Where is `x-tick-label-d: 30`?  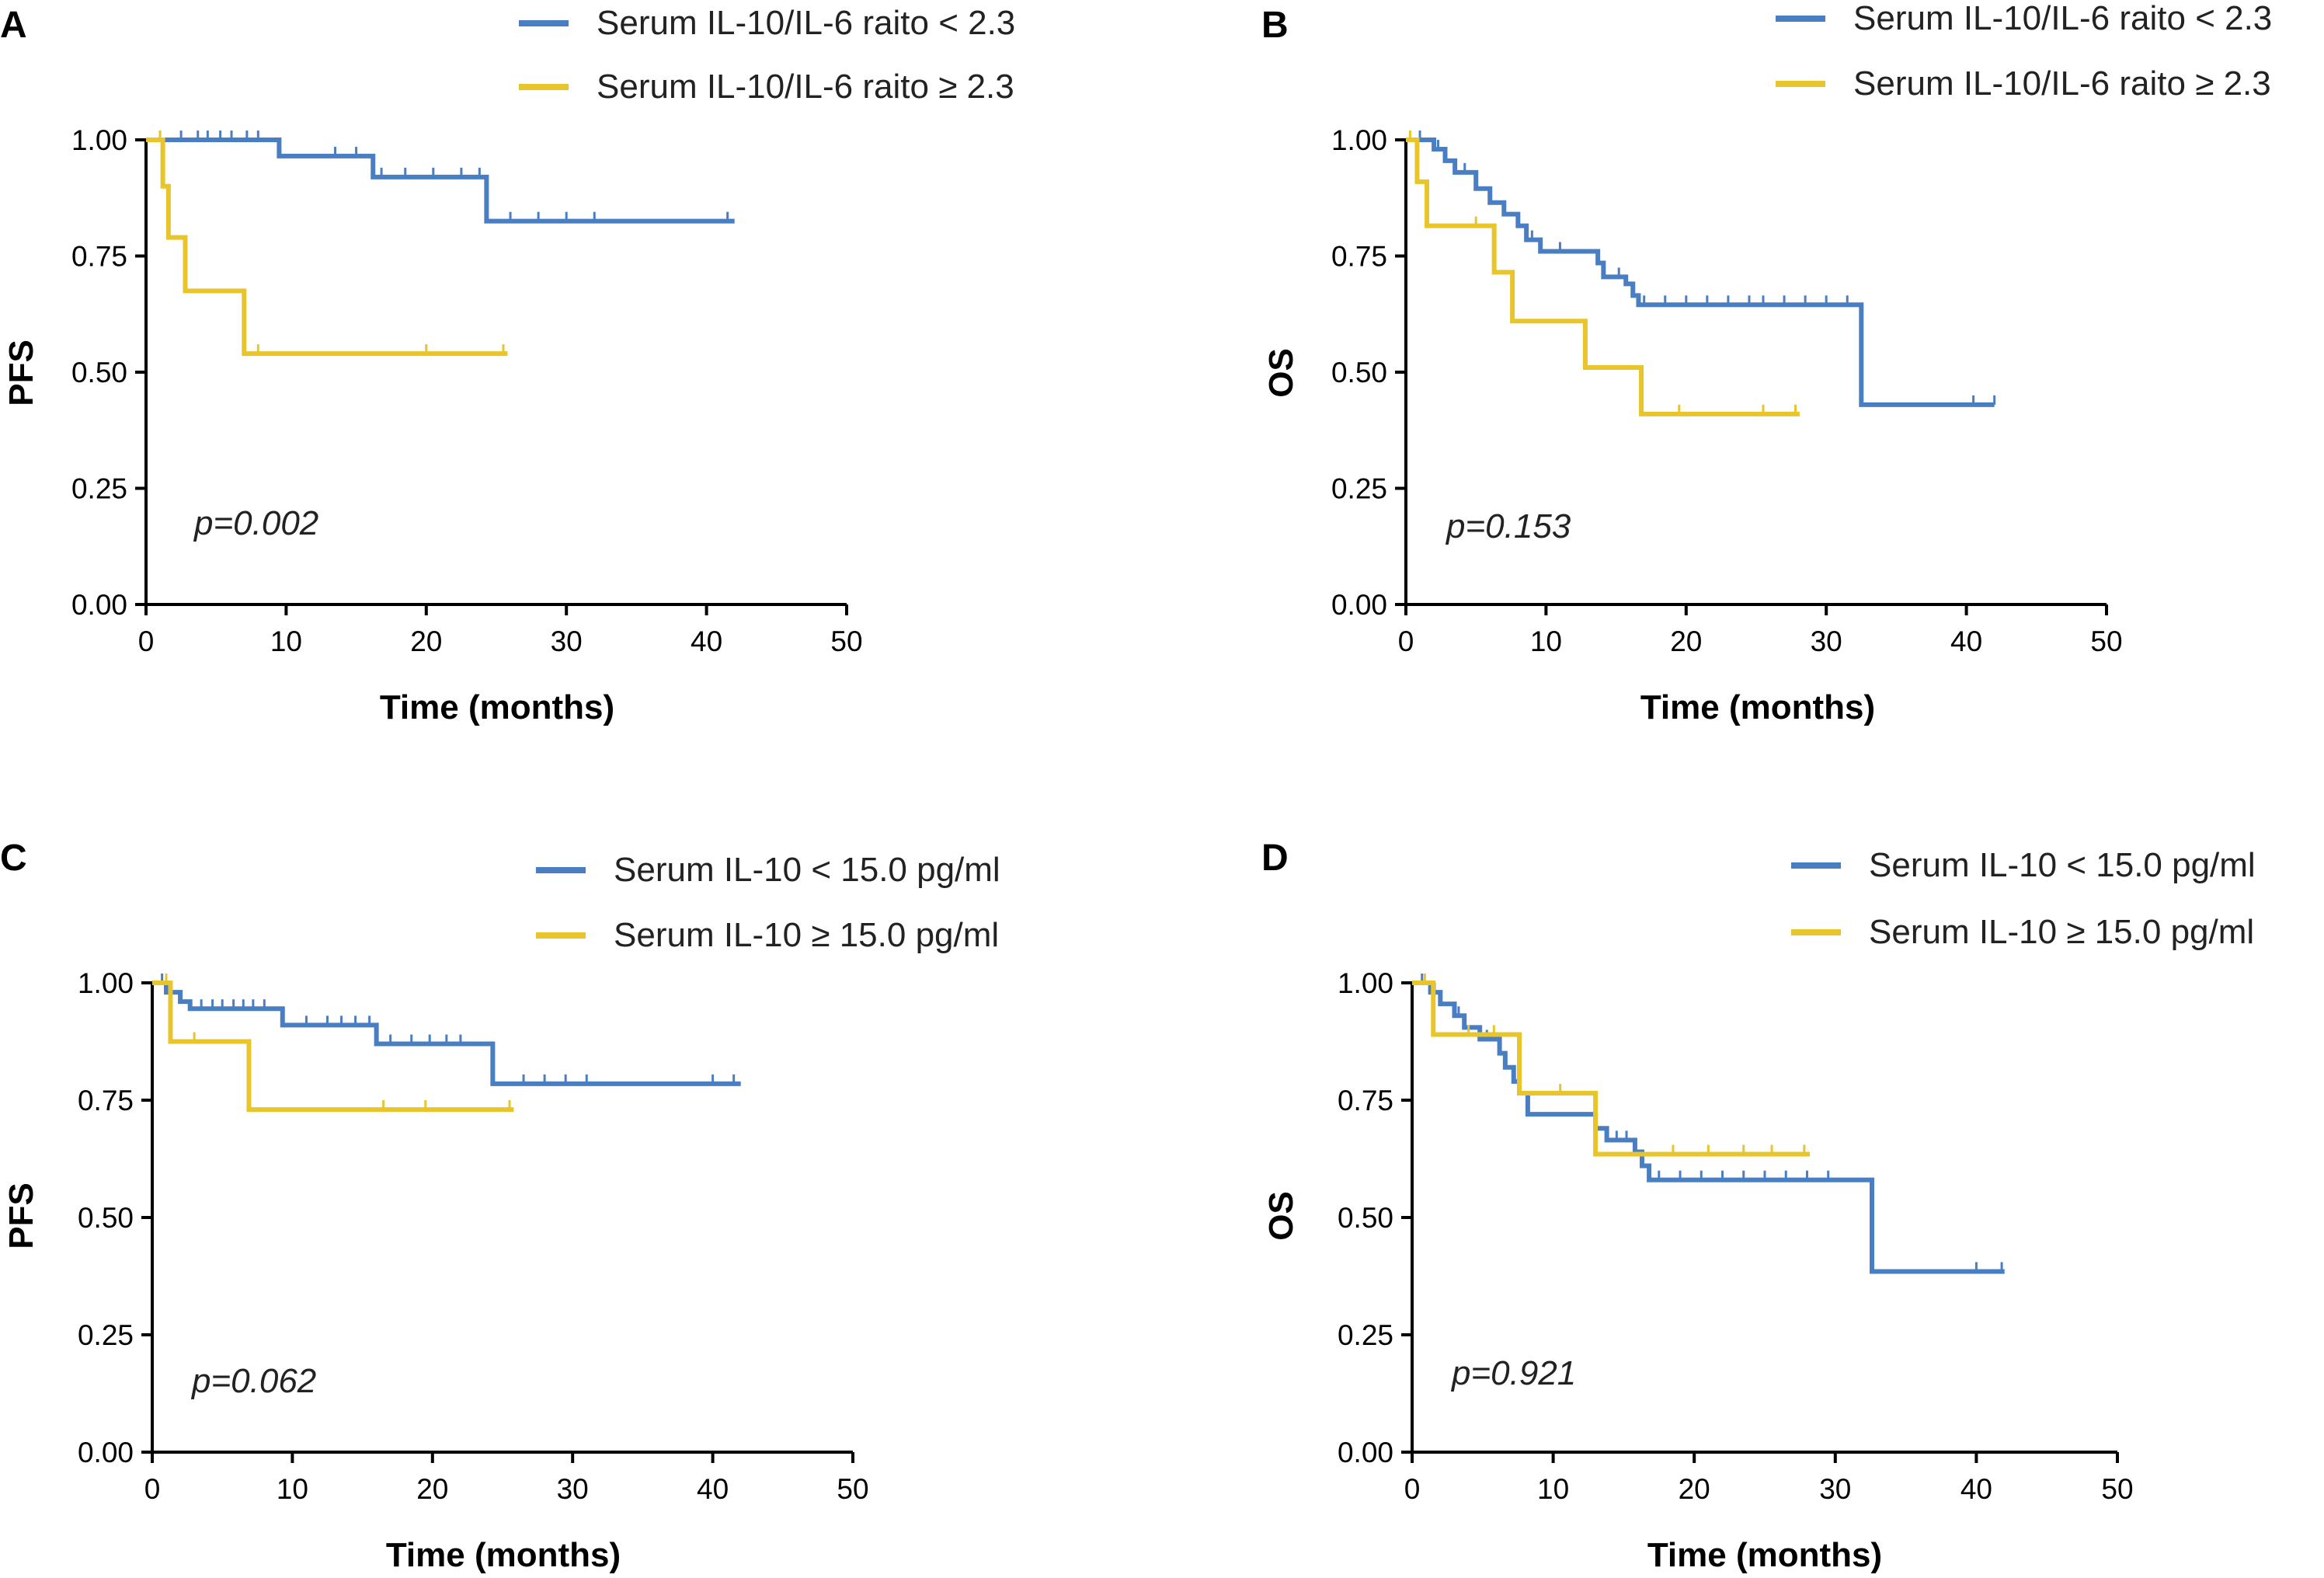 x-tick-label-d: 30 is located at coordinates (1835, 1489).